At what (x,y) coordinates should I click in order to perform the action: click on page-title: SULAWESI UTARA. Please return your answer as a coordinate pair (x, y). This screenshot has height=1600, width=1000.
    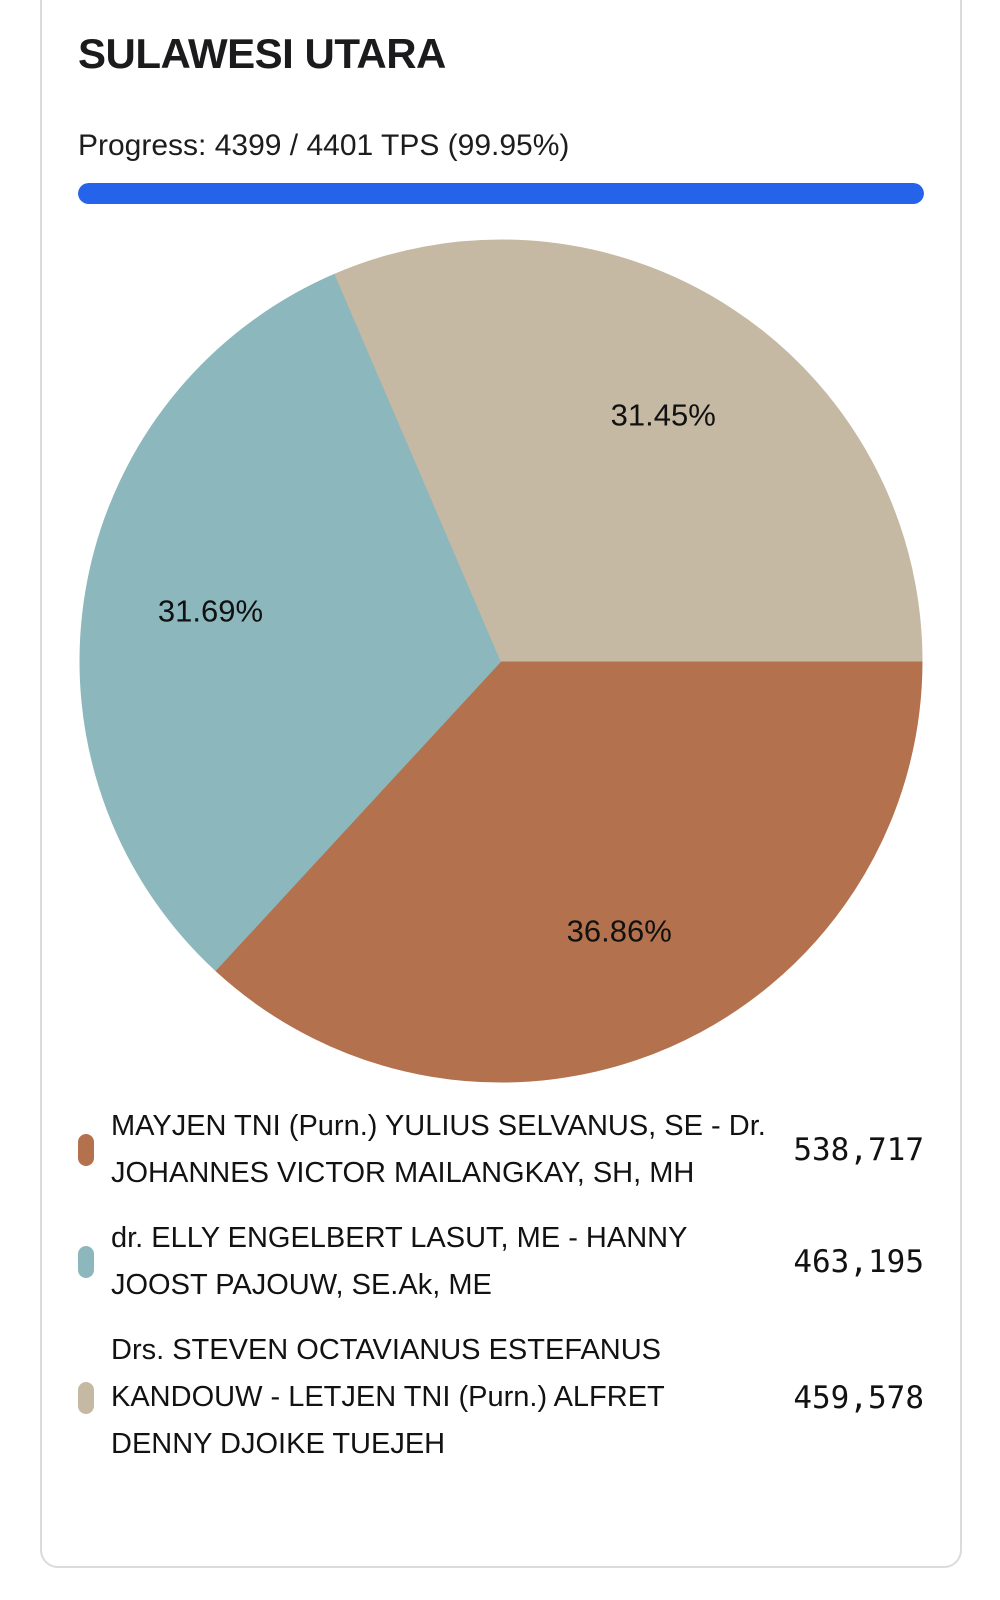
    Looking at the image, I should click on (262, 53).